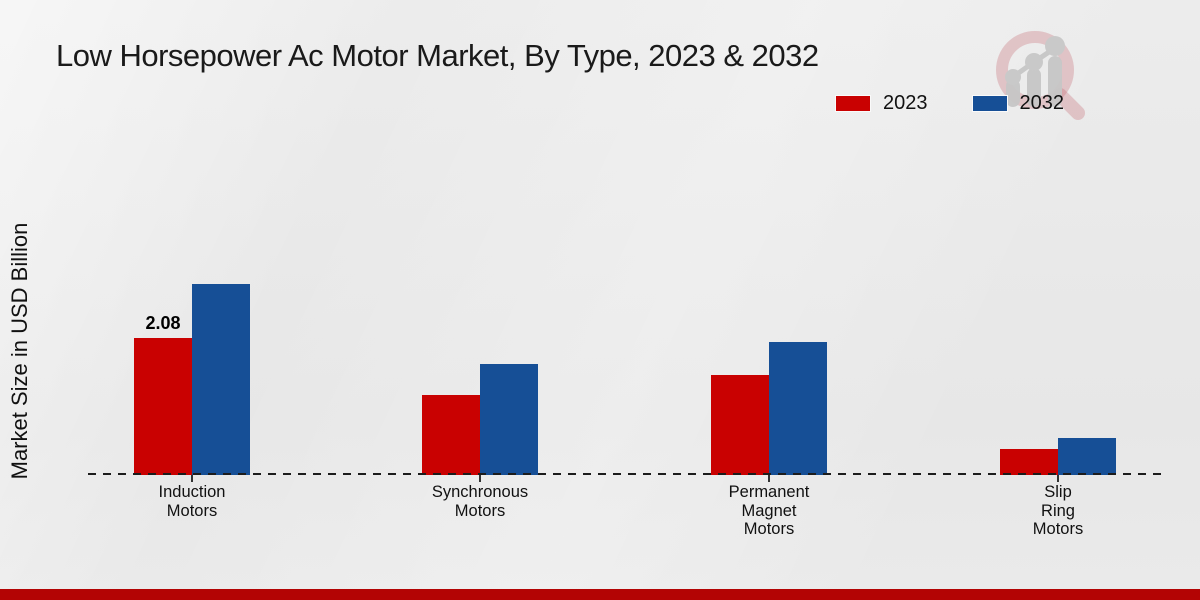 The image size is (1200, 600). What do you see at coordinates (905, 103) in the screenshot?
I see `legend-label-2023: 2023` at bounding box center [905, 103].